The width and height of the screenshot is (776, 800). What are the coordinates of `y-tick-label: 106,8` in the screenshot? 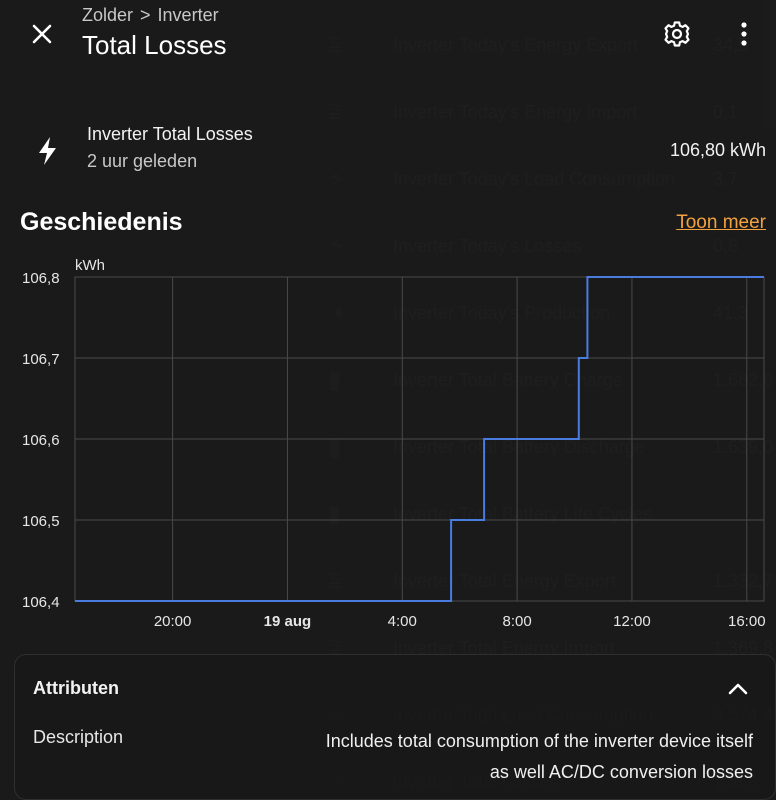 It's located at (41, 278).